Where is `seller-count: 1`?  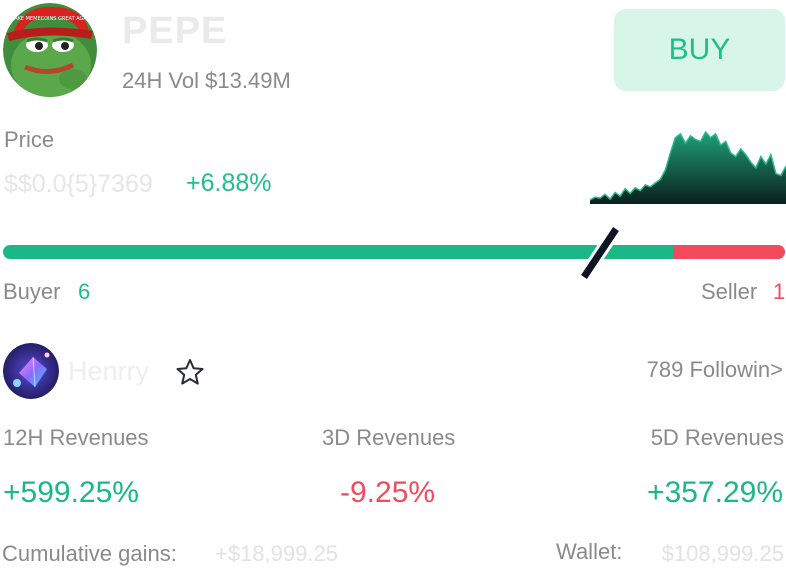 seller-count: 1 is located at coordinates (779, 291).